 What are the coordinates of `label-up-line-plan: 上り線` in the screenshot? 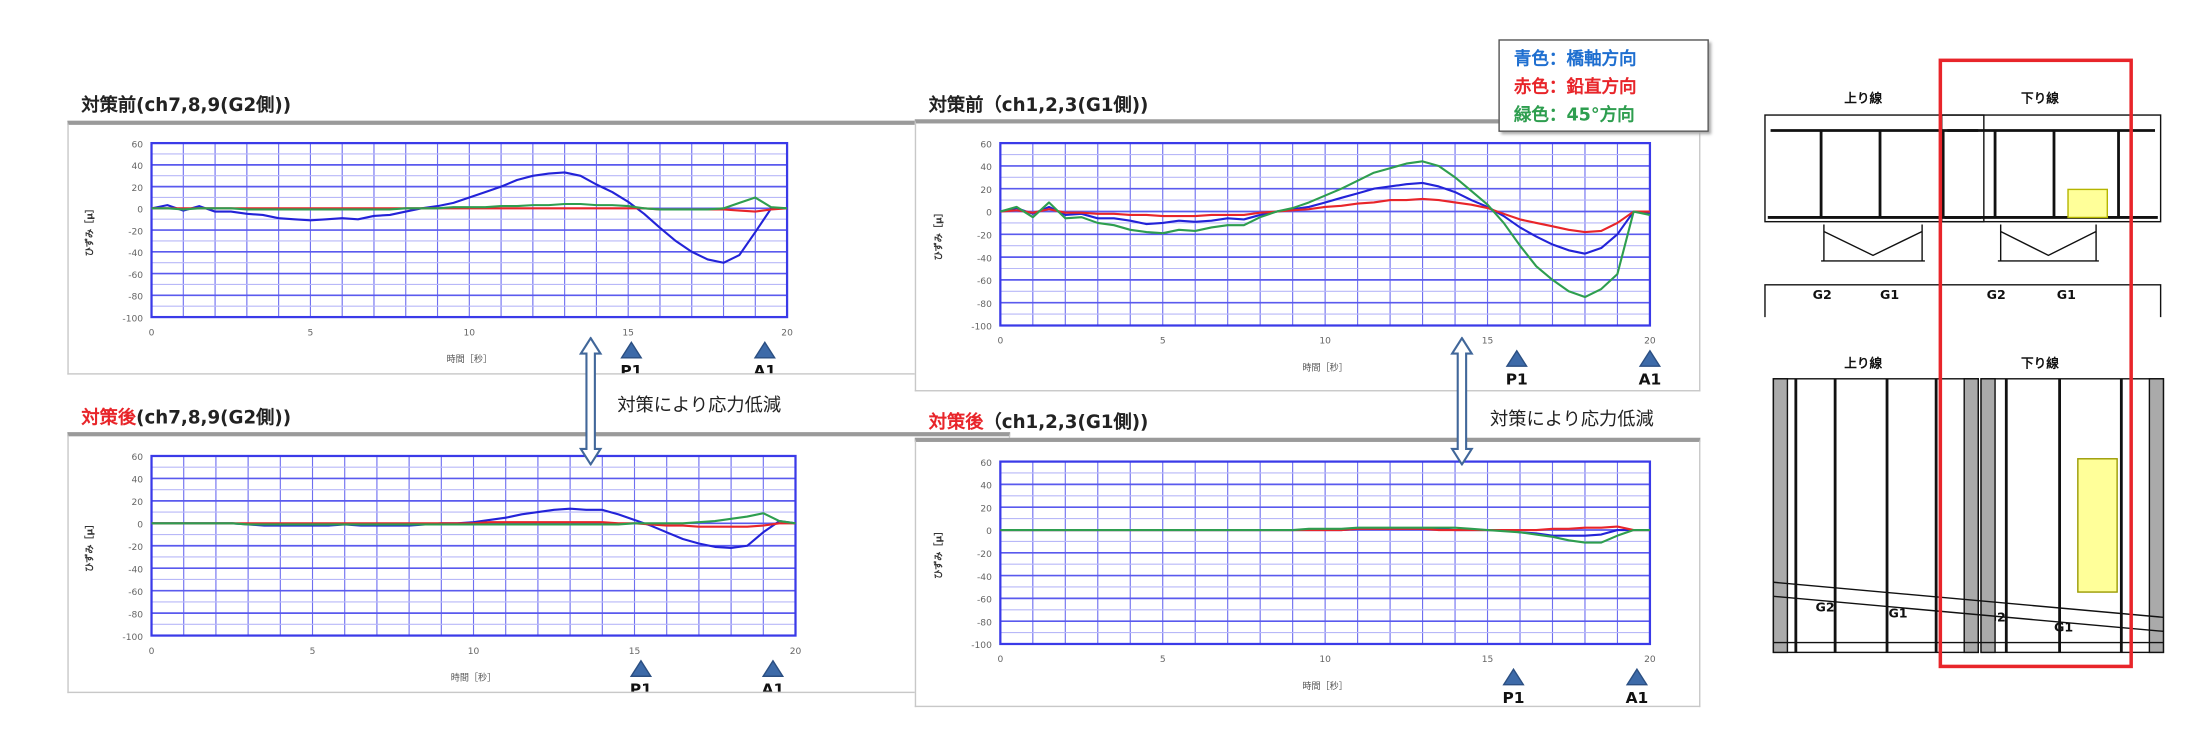 It's located at (1863, 363).